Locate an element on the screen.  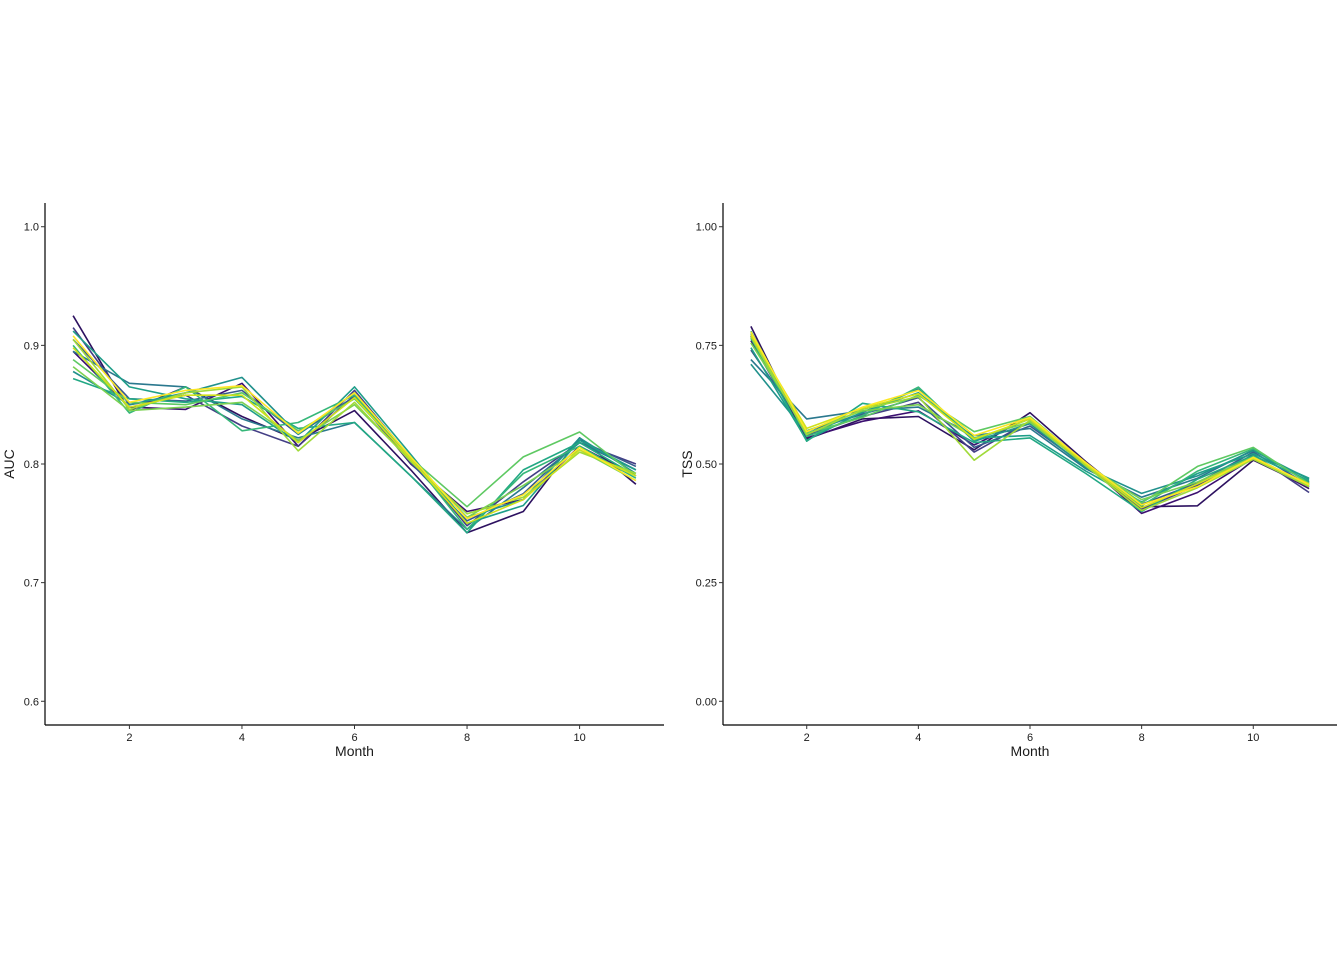
y-tick-label: 0.75 is located at coordinates (706, 346).